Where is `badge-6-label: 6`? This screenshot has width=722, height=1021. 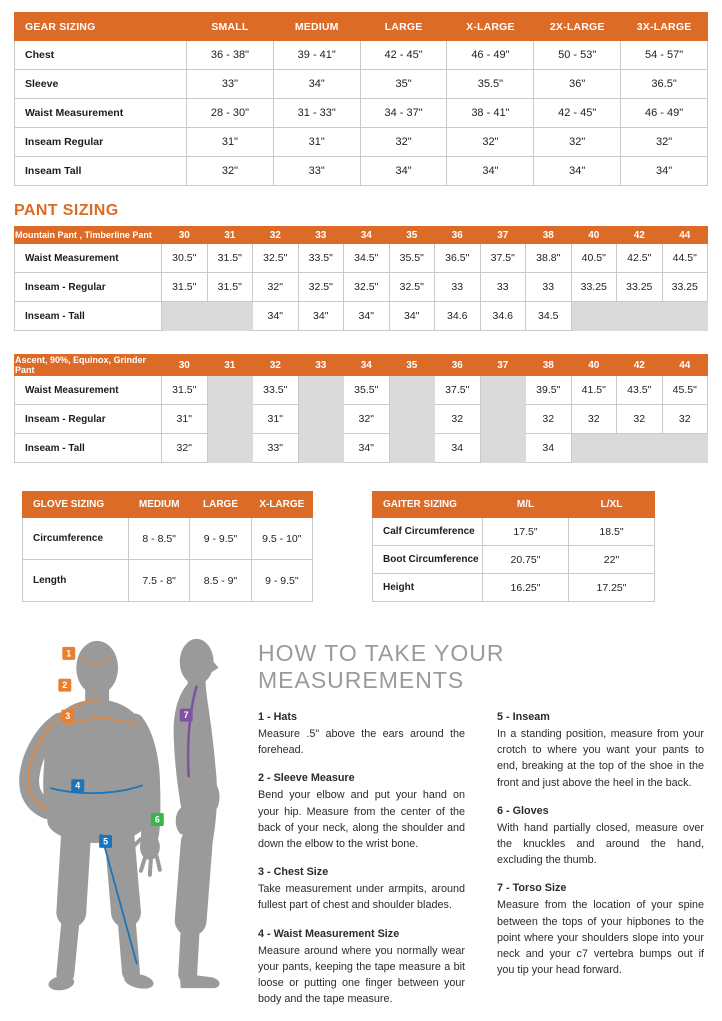 badge-6-label: 6 is located at coordinates (157, 819).